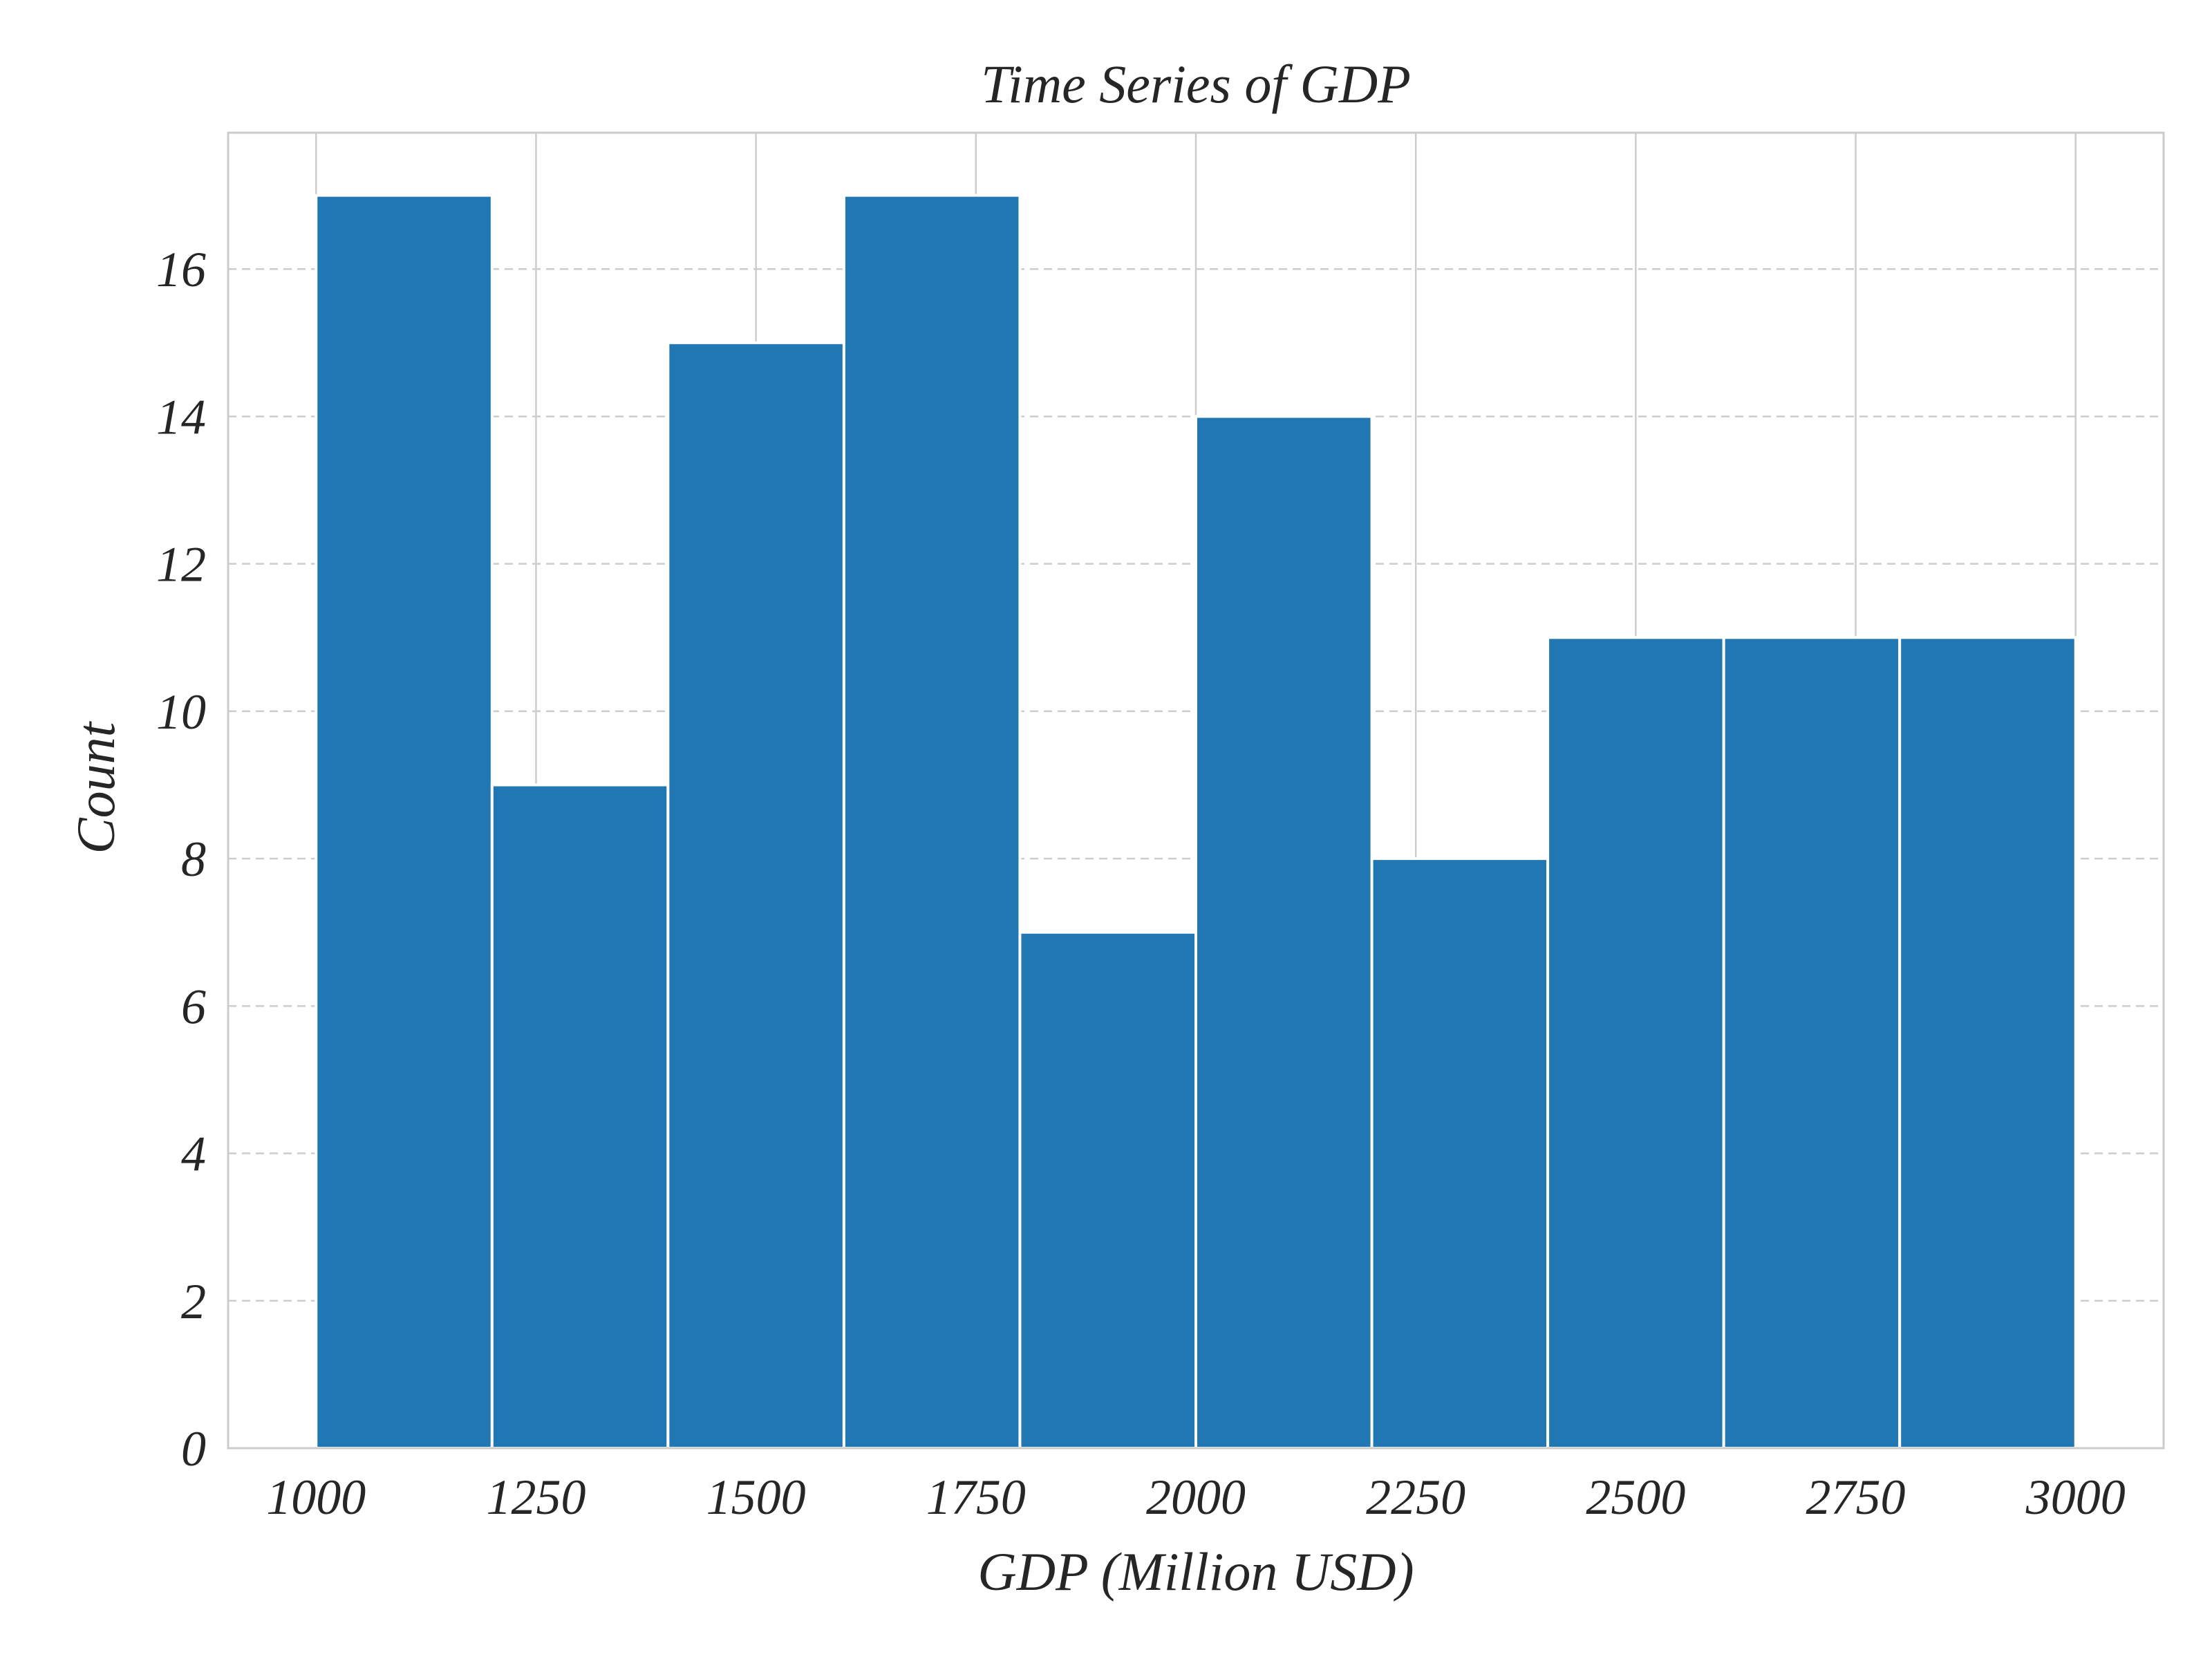 The image size is (2212, 1659). Describe the element at coordinates (194, 1449) in the screenshot. I see `y-tick-label: 0` at that location.